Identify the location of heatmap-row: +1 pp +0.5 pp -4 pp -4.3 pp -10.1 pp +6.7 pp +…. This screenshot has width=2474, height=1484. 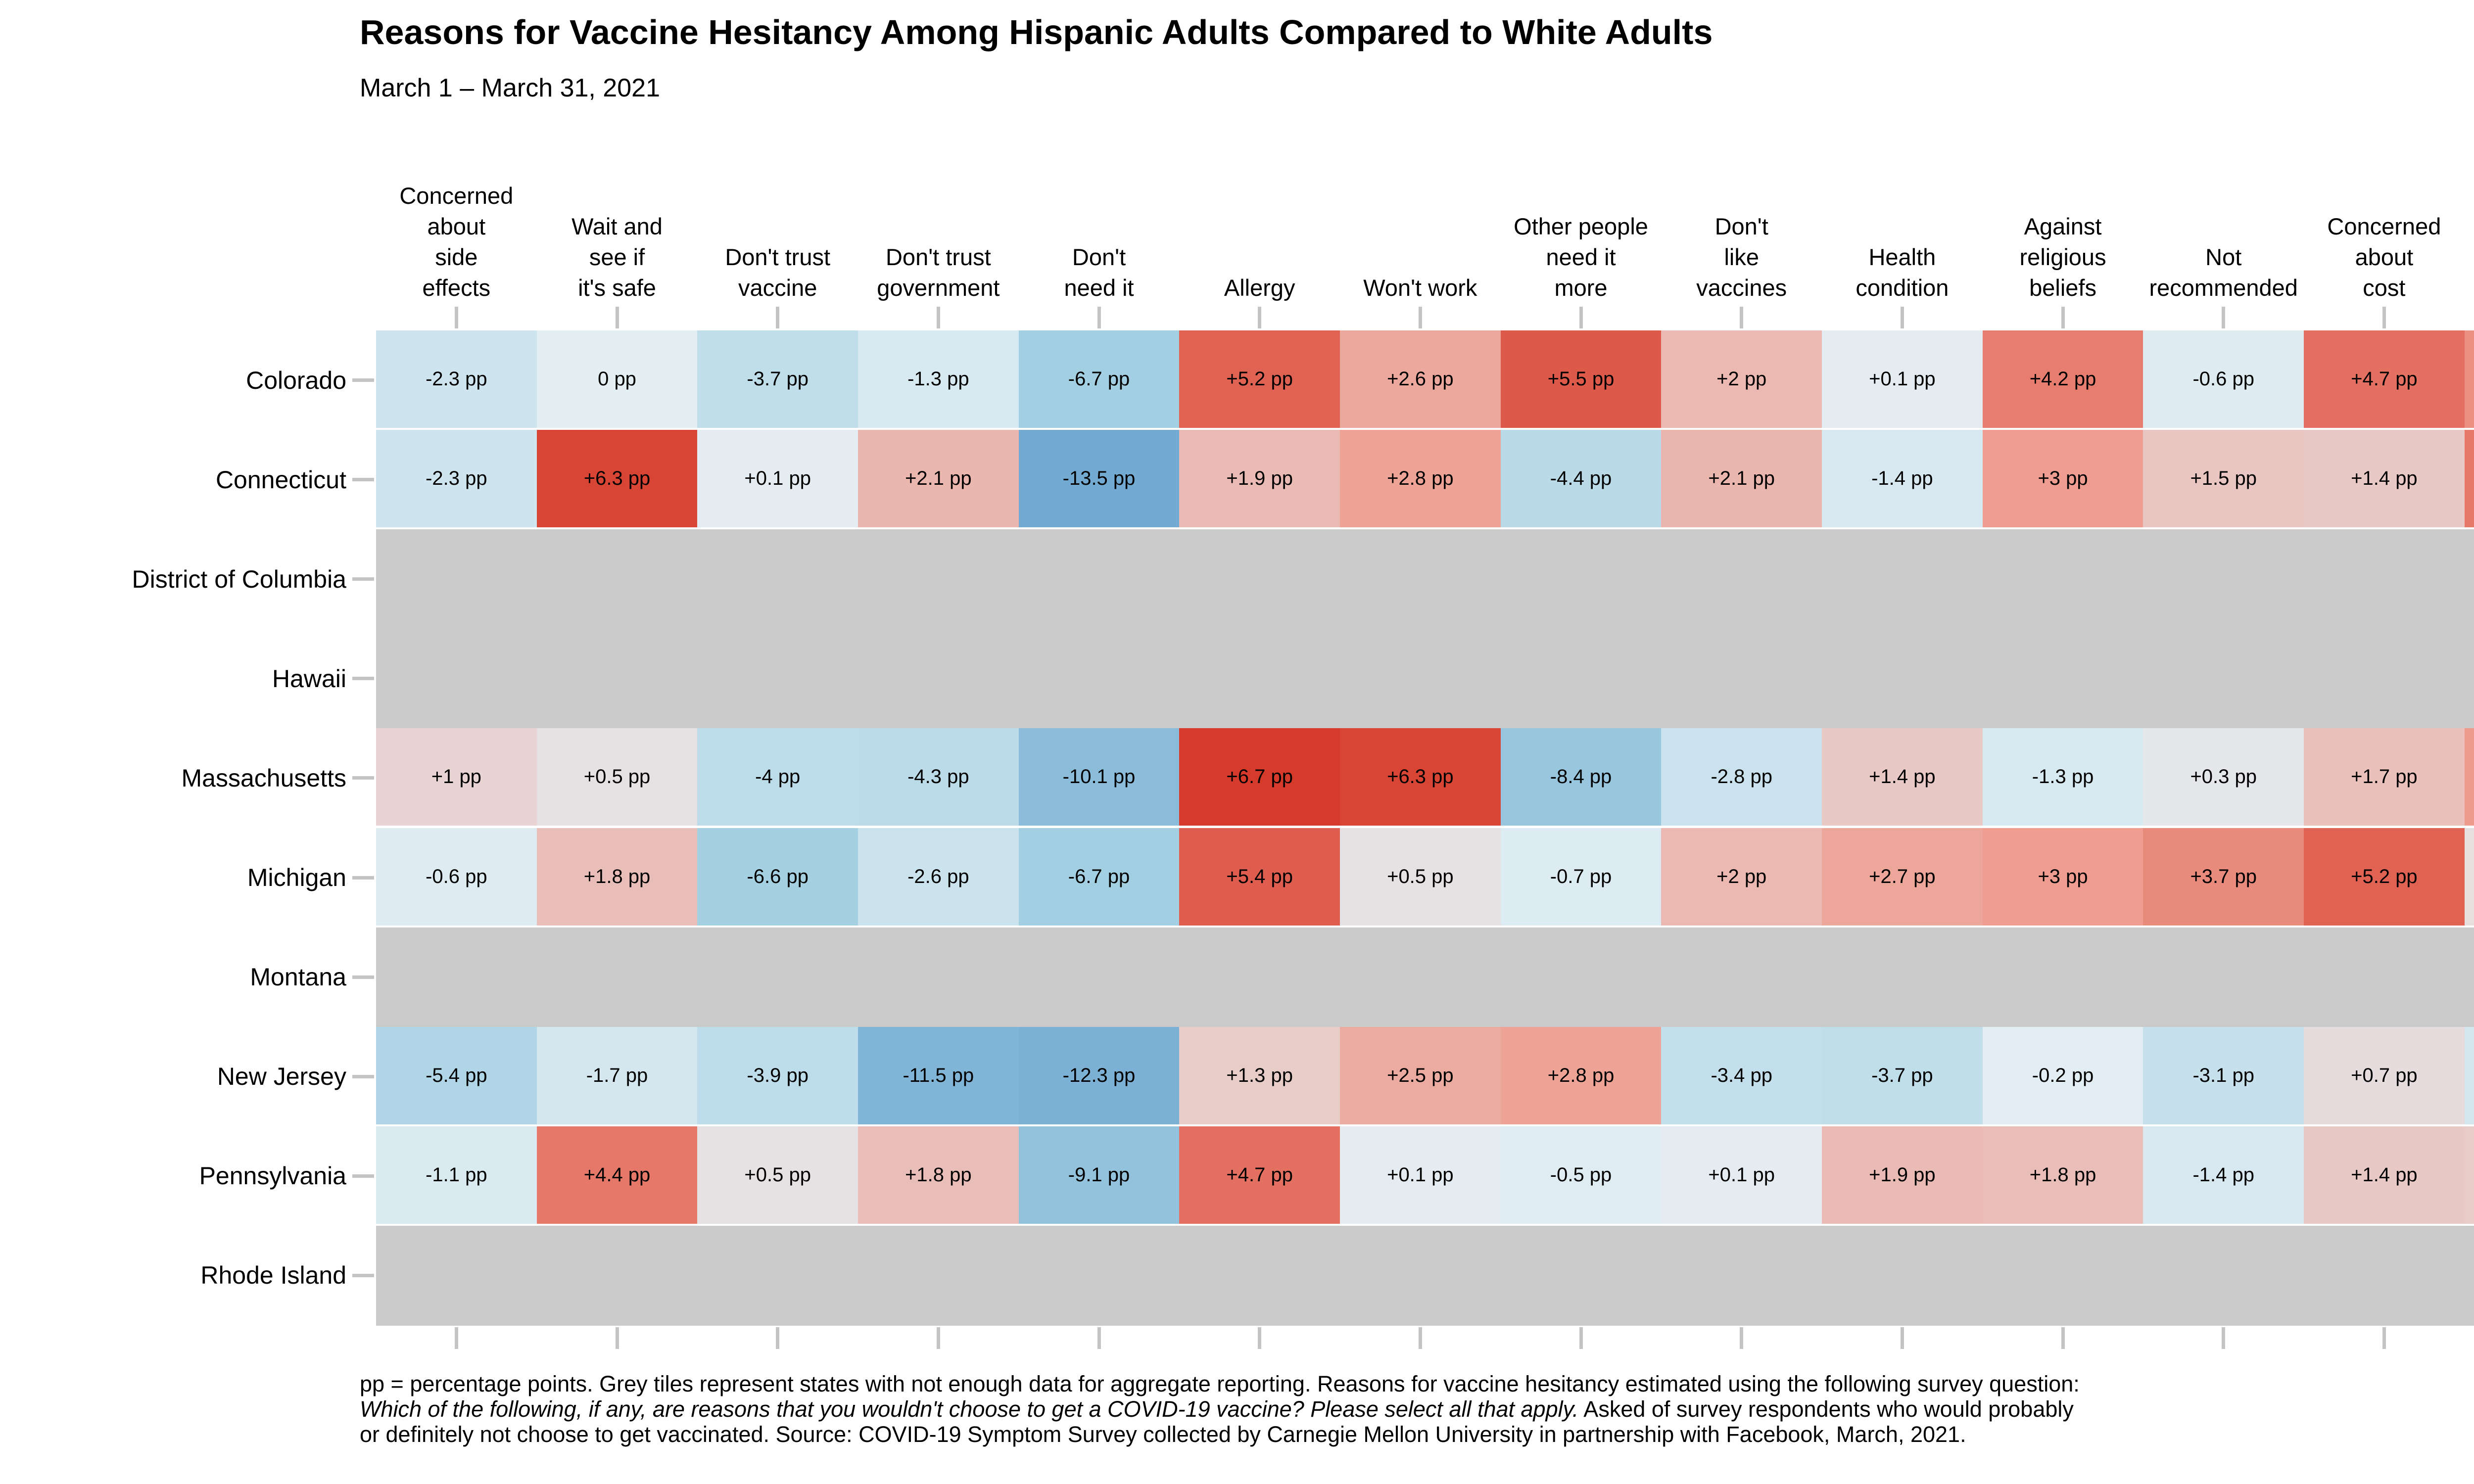
(1425, 777).